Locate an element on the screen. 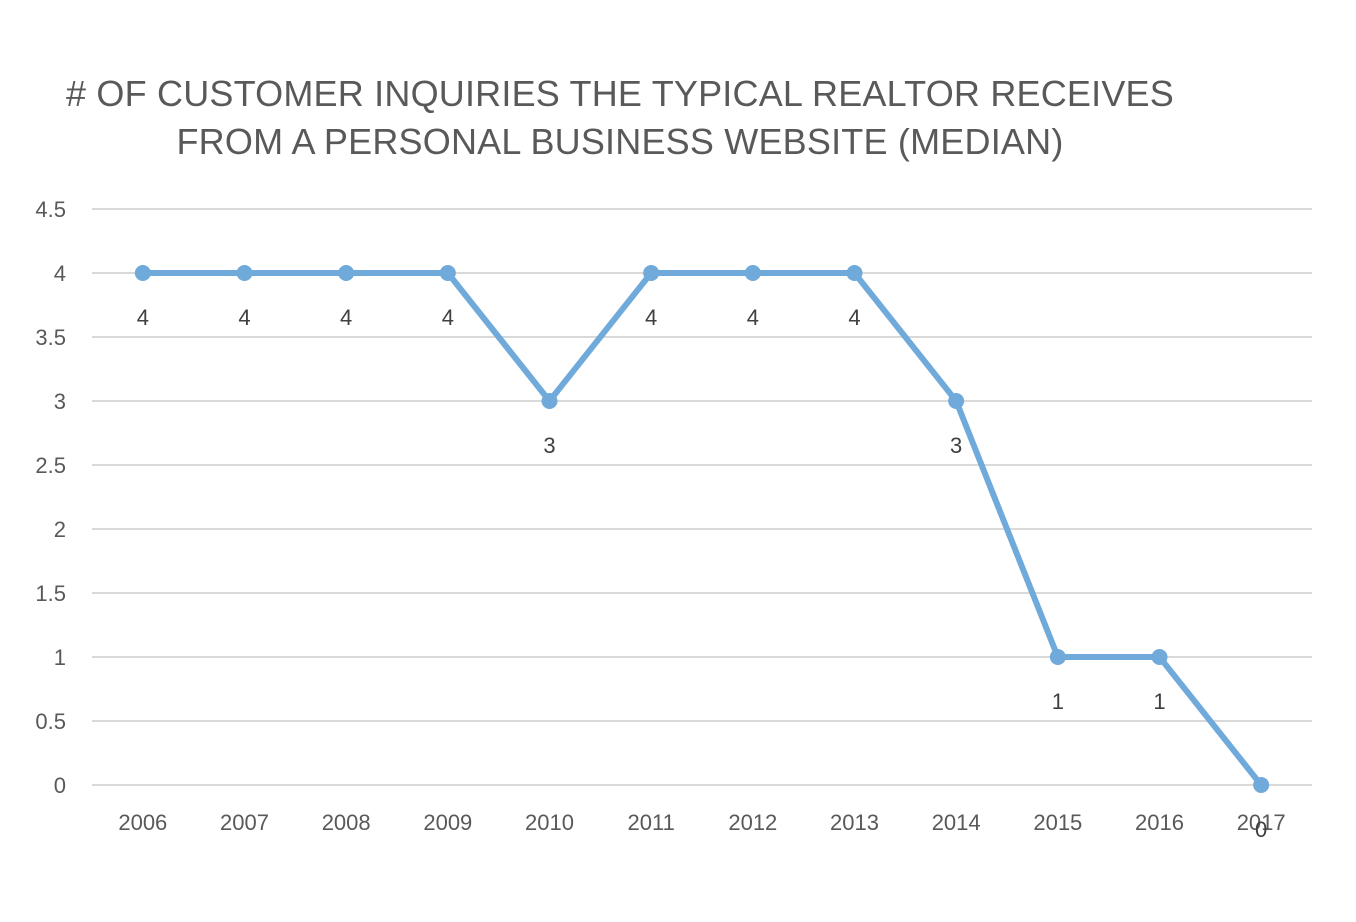 This screenshot has width=1356, height=922. y-tick-label: 1.5 is located at coordinates (50, 593).